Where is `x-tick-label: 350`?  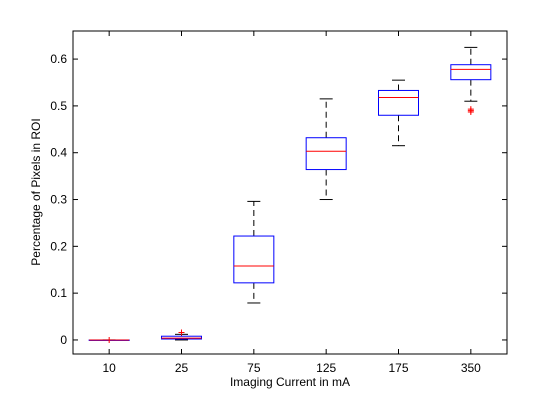 x-tick-label: 350 is located at coordinates (471, 368).